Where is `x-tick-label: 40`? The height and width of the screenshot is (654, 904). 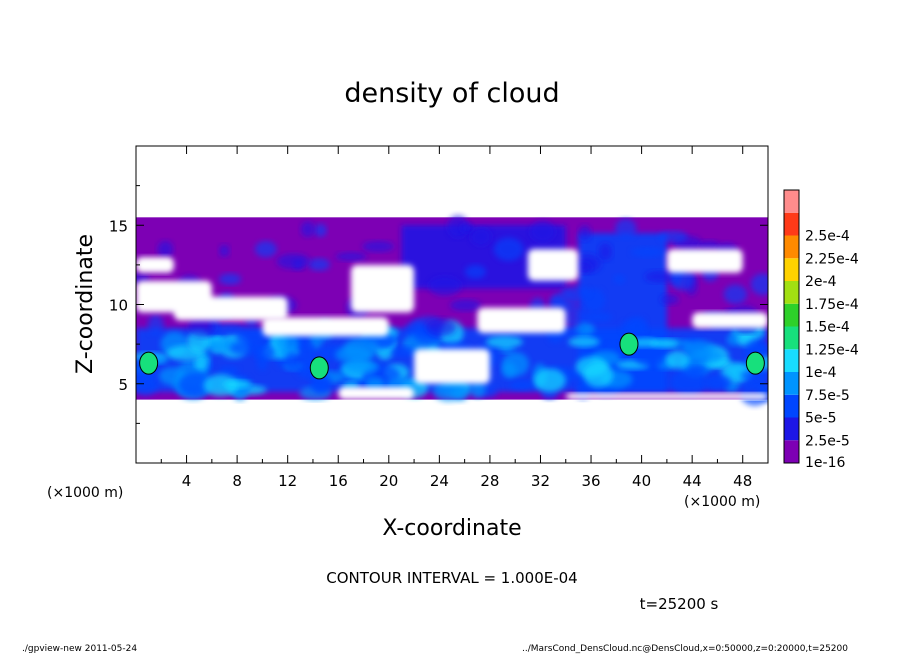
x-tick-label: 40 is located at coordinates (641, 481).